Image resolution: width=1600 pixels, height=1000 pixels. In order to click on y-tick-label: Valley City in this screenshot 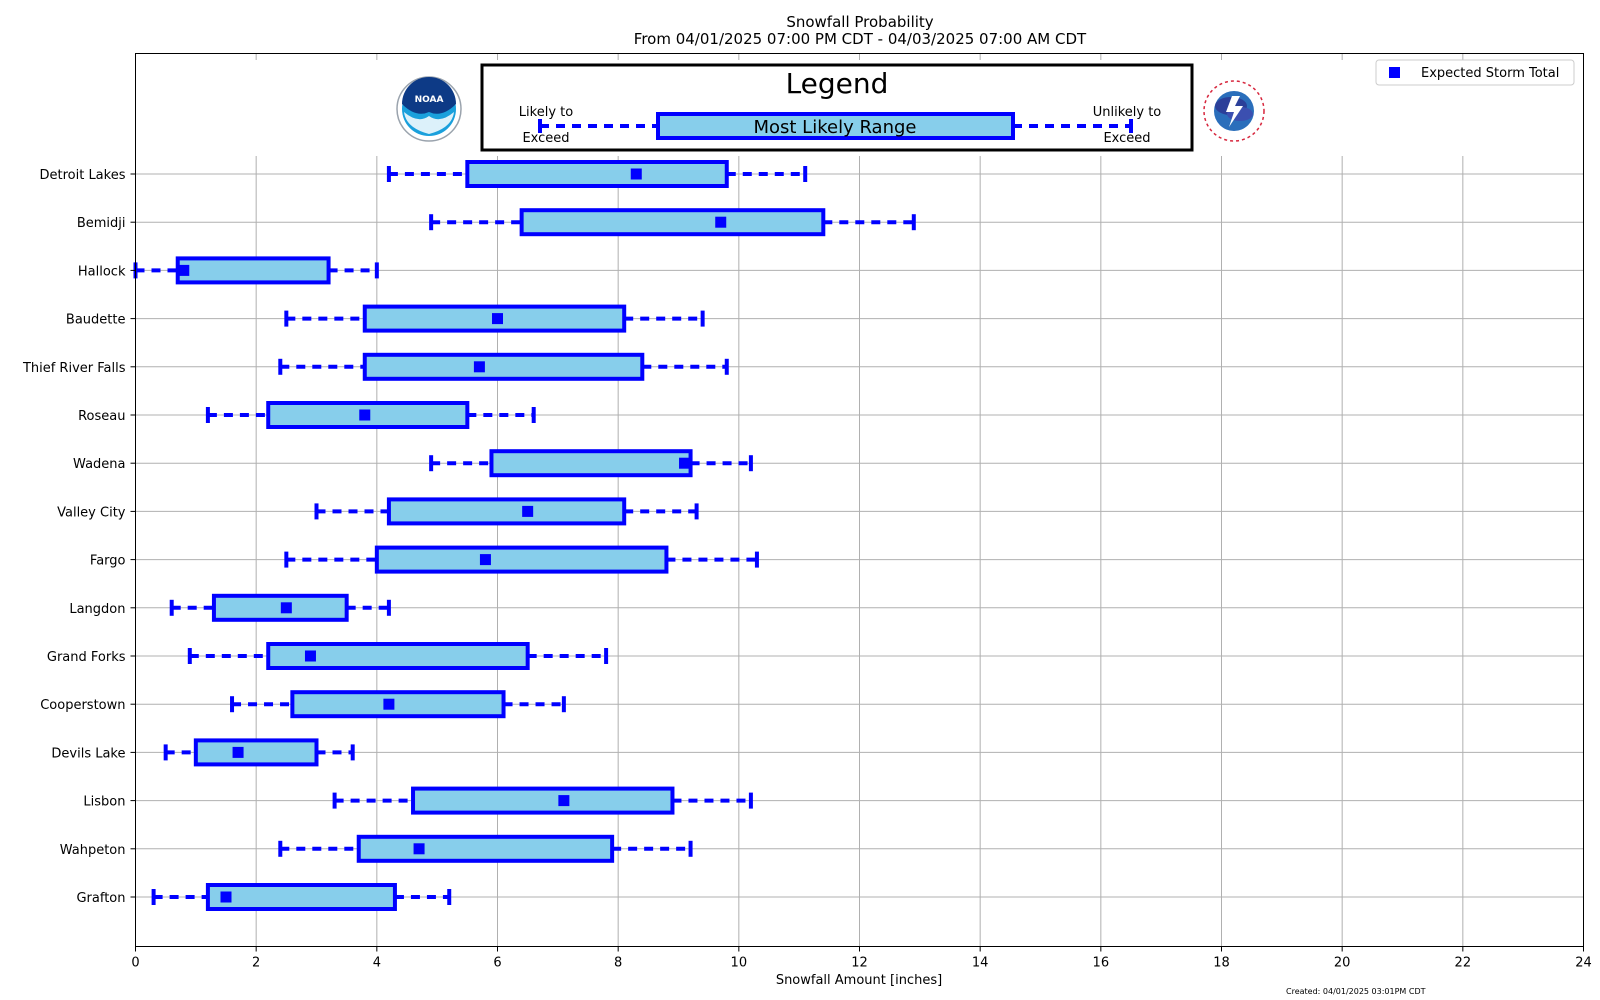, I will do `click(91, 512)`.